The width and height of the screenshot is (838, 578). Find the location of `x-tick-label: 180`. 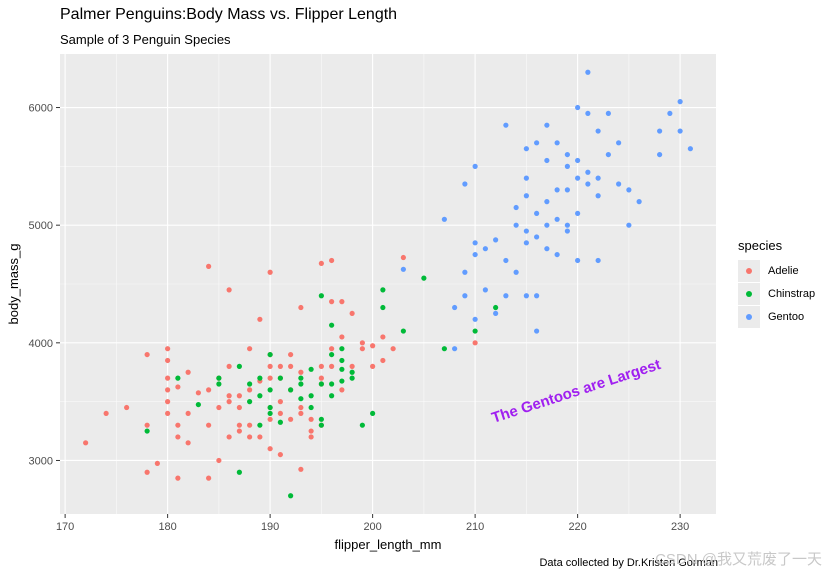

x-tick-label: 180 is located at coordinates (167, 527).